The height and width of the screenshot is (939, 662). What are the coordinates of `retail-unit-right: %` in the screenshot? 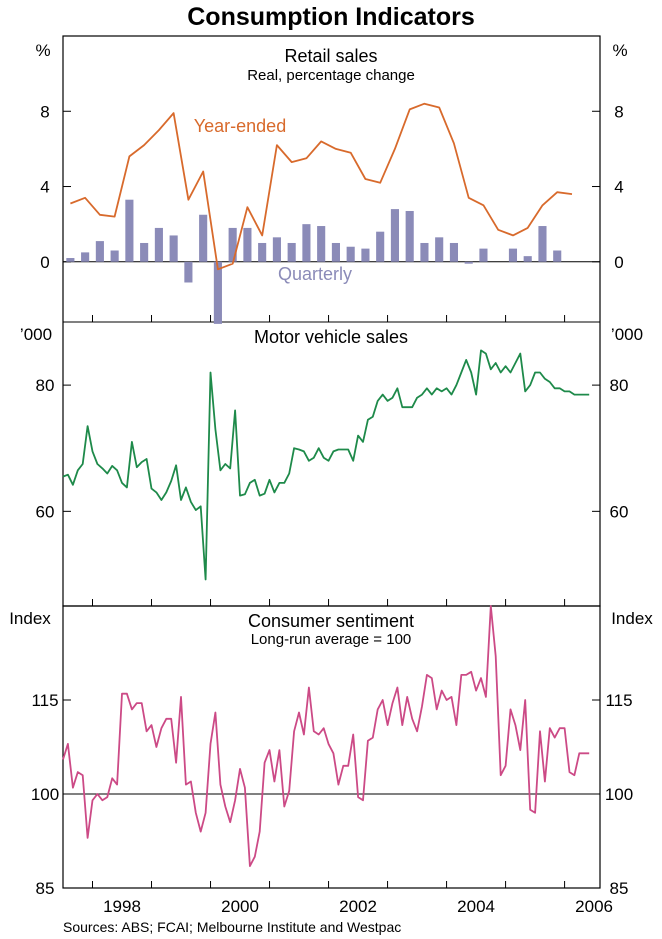 It's located at (619, 50).